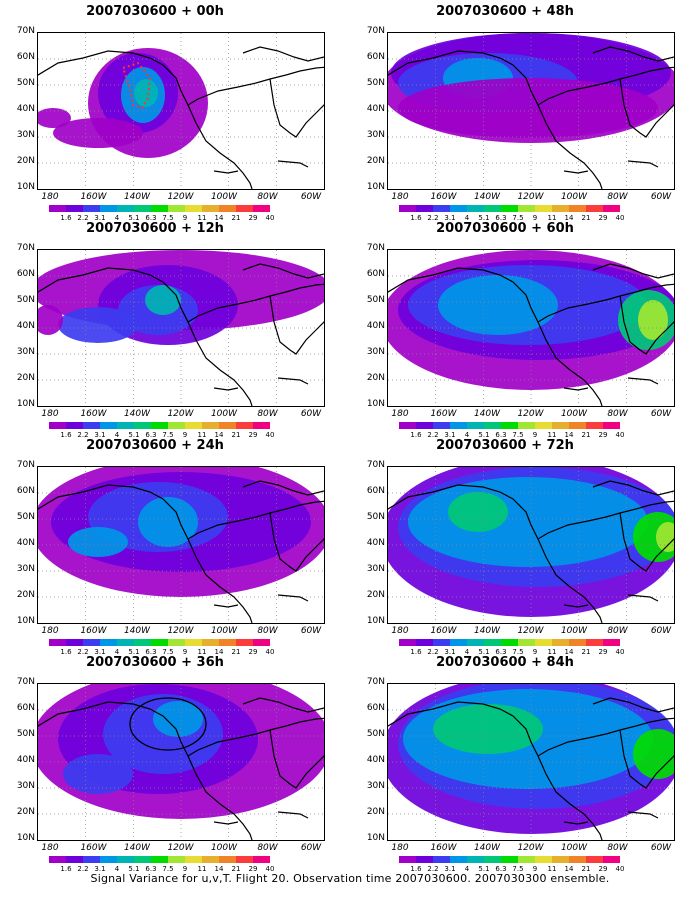 The image size is (700, 900). I want to click on colorbar-label: 9, so click(185, 435).